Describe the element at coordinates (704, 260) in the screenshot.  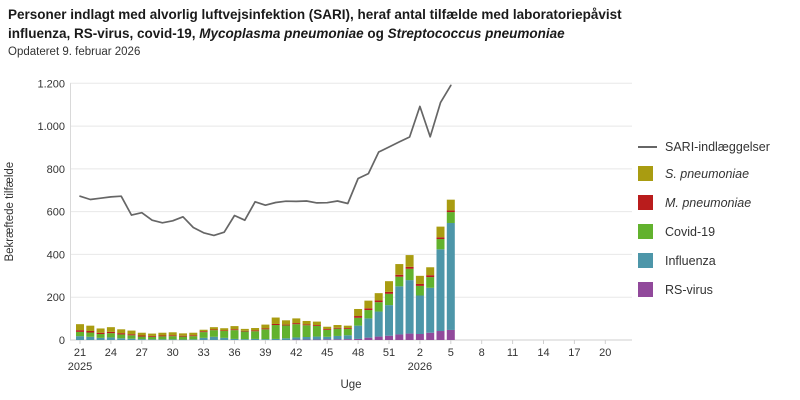
I see `legend-item-influenza: Influenza` at that location.